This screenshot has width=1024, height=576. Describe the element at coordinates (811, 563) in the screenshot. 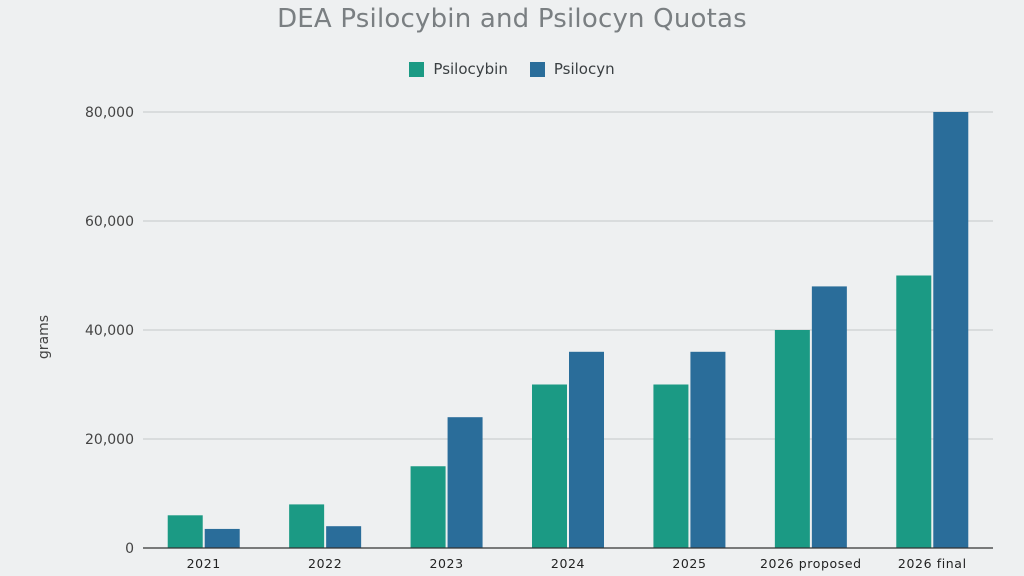

I see `x-tick-label: 2026 proposed` at that location.